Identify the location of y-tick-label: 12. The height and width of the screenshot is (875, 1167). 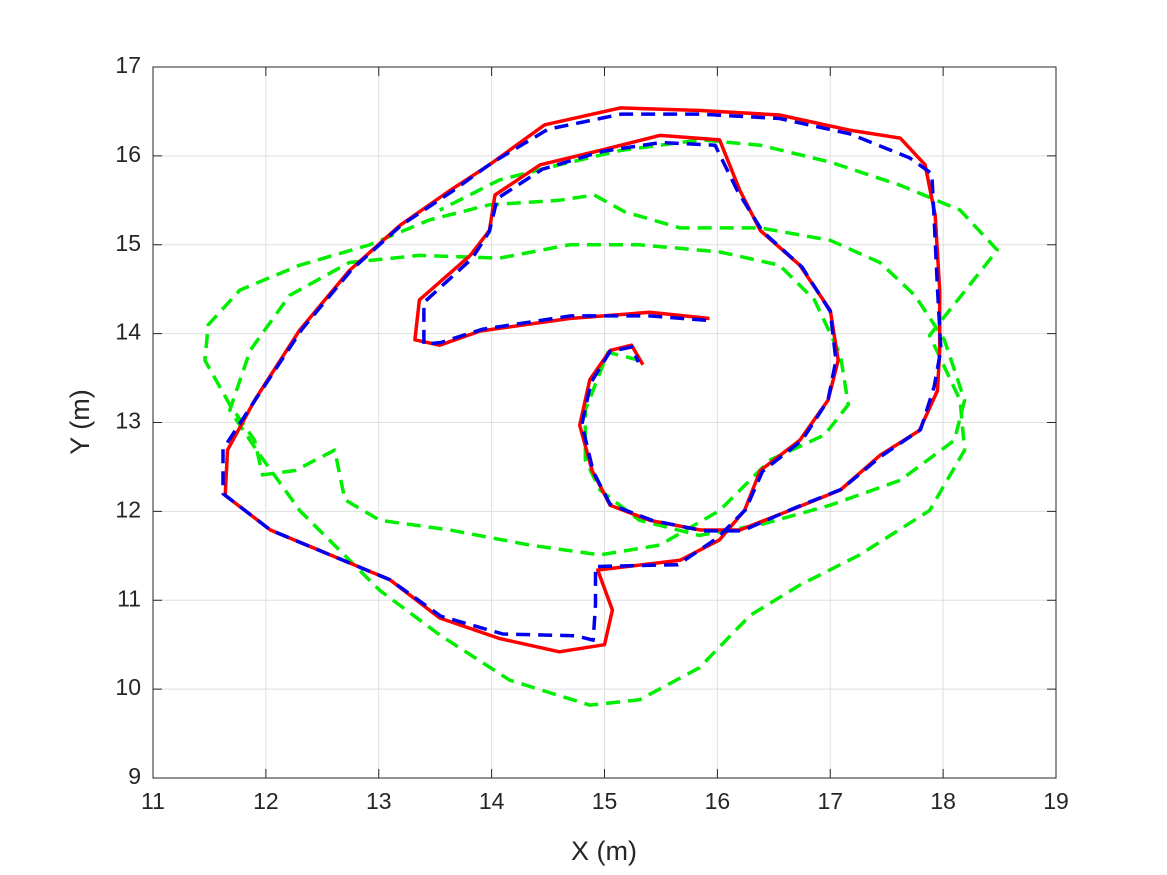
(128, 509).